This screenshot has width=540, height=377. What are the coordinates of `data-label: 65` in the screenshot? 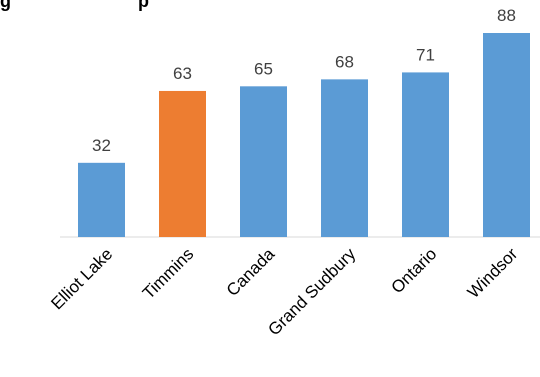 It's located at (263, 68).